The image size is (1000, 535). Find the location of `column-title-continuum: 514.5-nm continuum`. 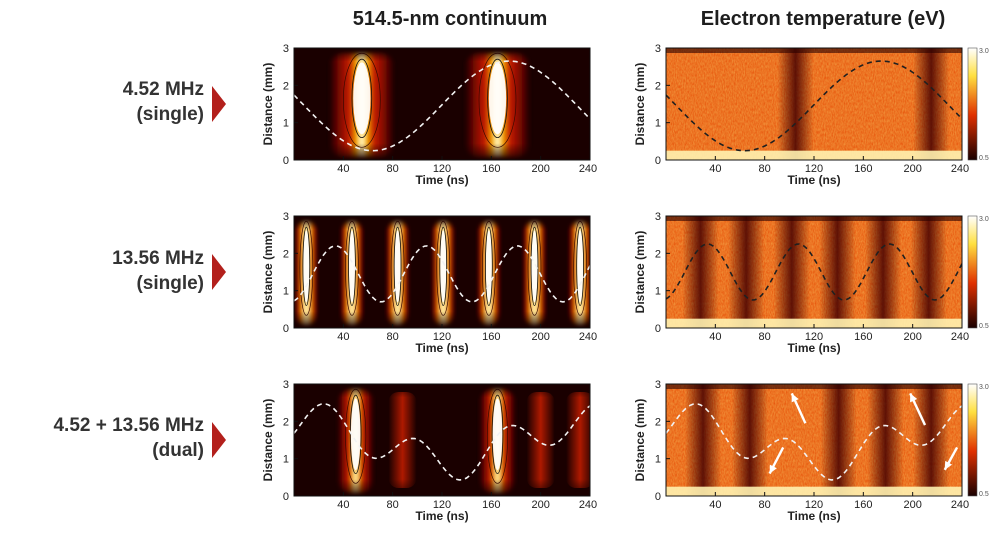

column-title-continuum: 514.5-nm continuum is located at coordinates (450, 19).